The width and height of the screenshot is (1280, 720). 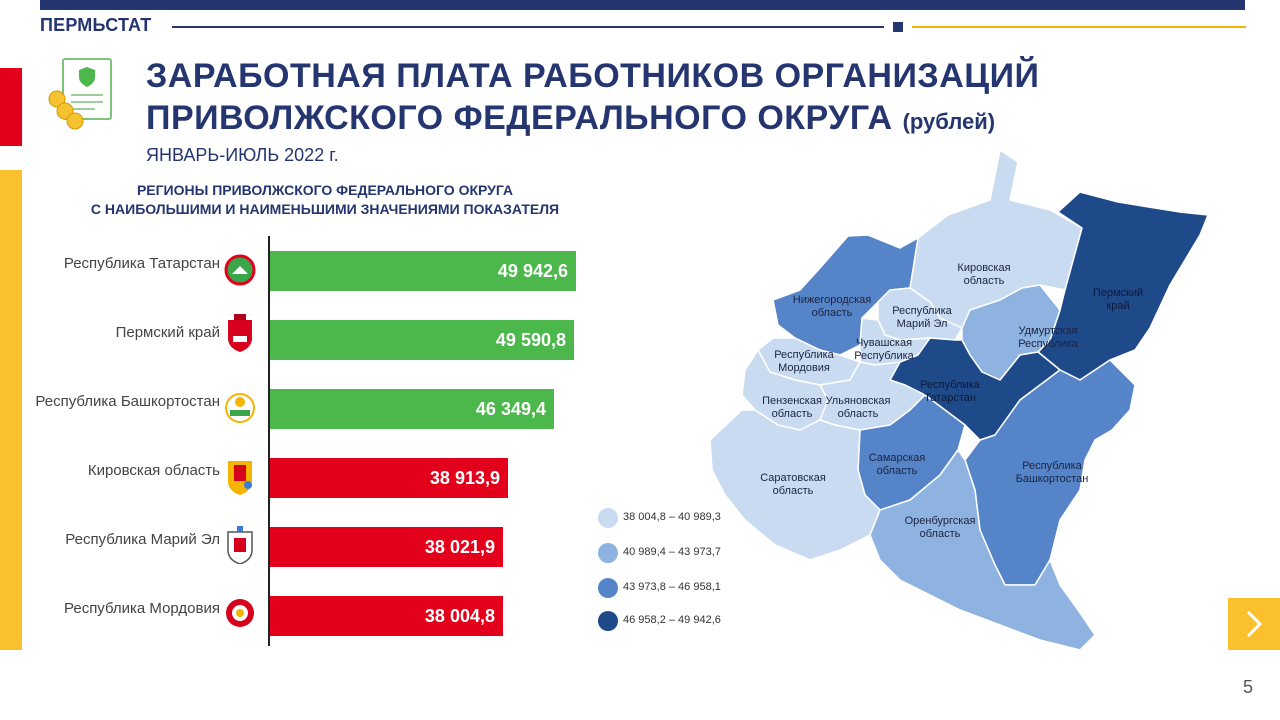 What do you see at coordinates (1079, 27) in the screenshot?
I see `header-rule-accent` at bounding box center [1079, 27].